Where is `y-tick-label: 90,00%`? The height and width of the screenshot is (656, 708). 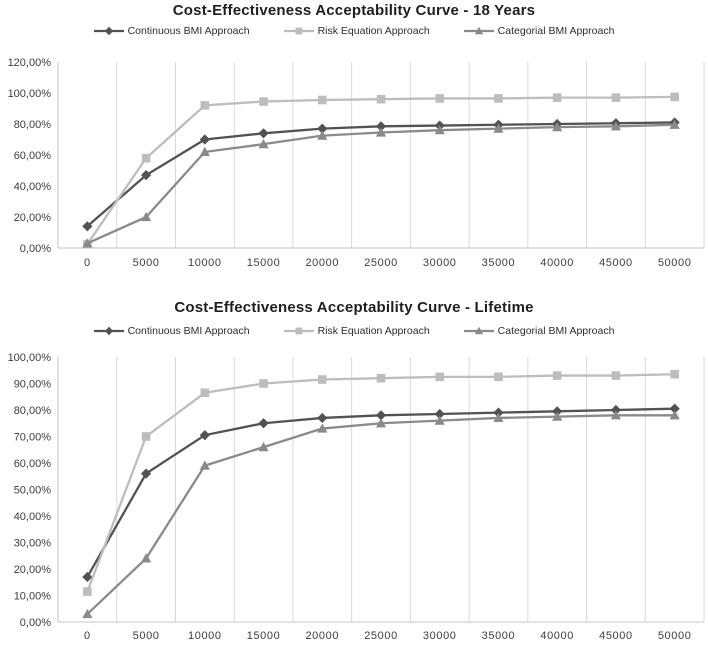
y-tick-label: 90,00% is located at coordinates (33, 385).